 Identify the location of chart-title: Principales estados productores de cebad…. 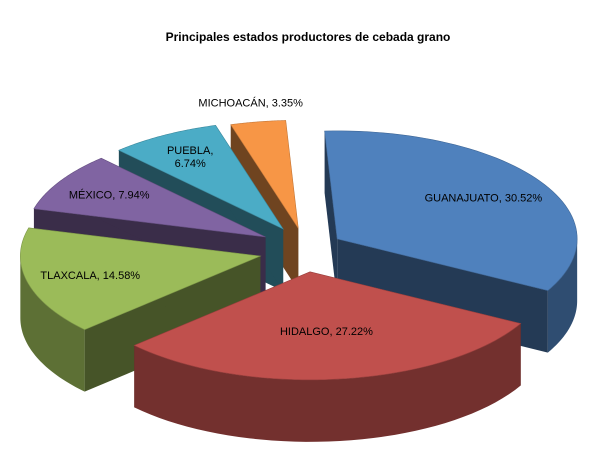
(308, 37).